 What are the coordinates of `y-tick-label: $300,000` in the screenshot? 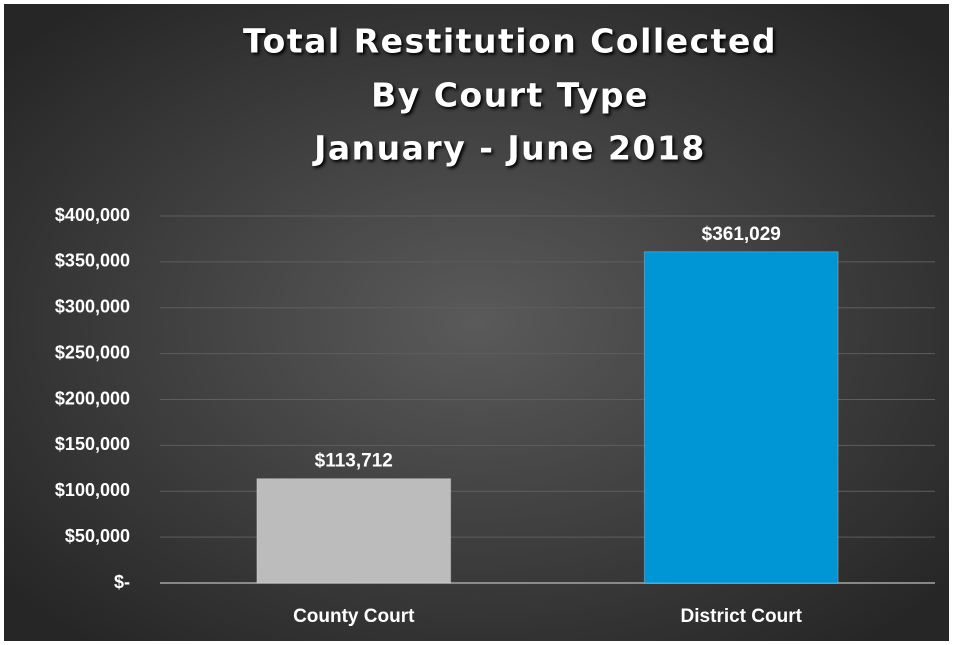 It's located at (92, 307).